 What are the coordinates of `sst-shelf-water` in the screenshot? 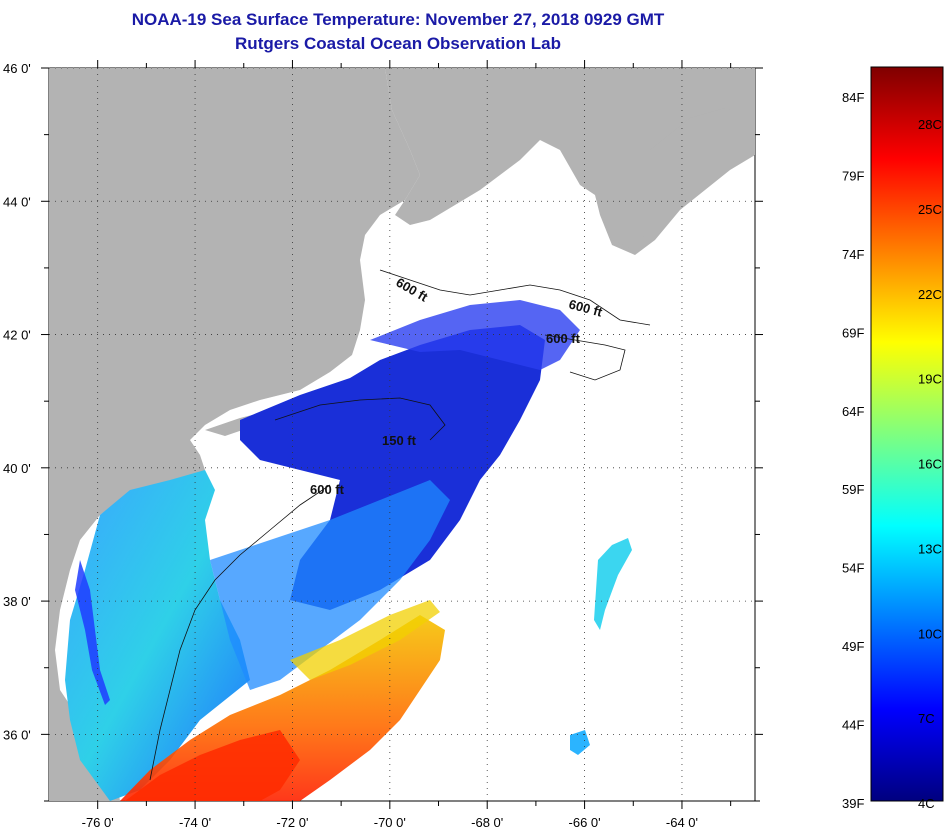 It's located at (157, 635).